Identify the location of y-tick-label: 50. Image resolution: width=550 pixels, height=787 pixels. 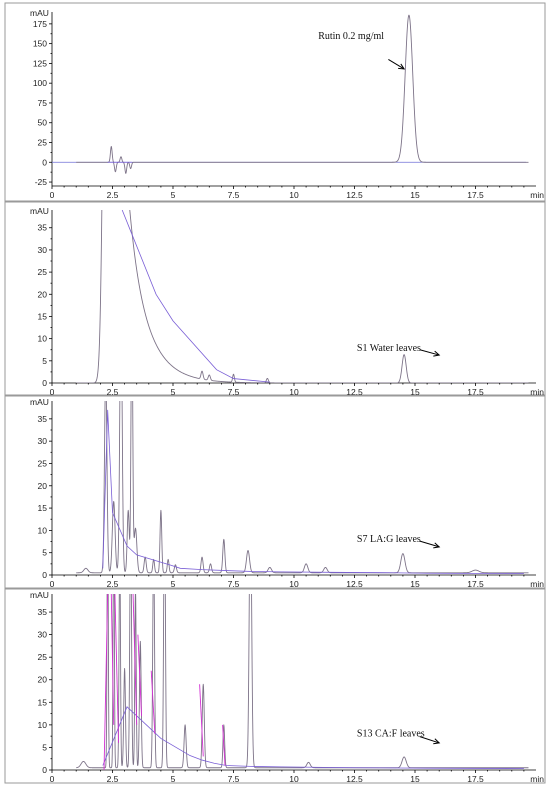
(43, 123).